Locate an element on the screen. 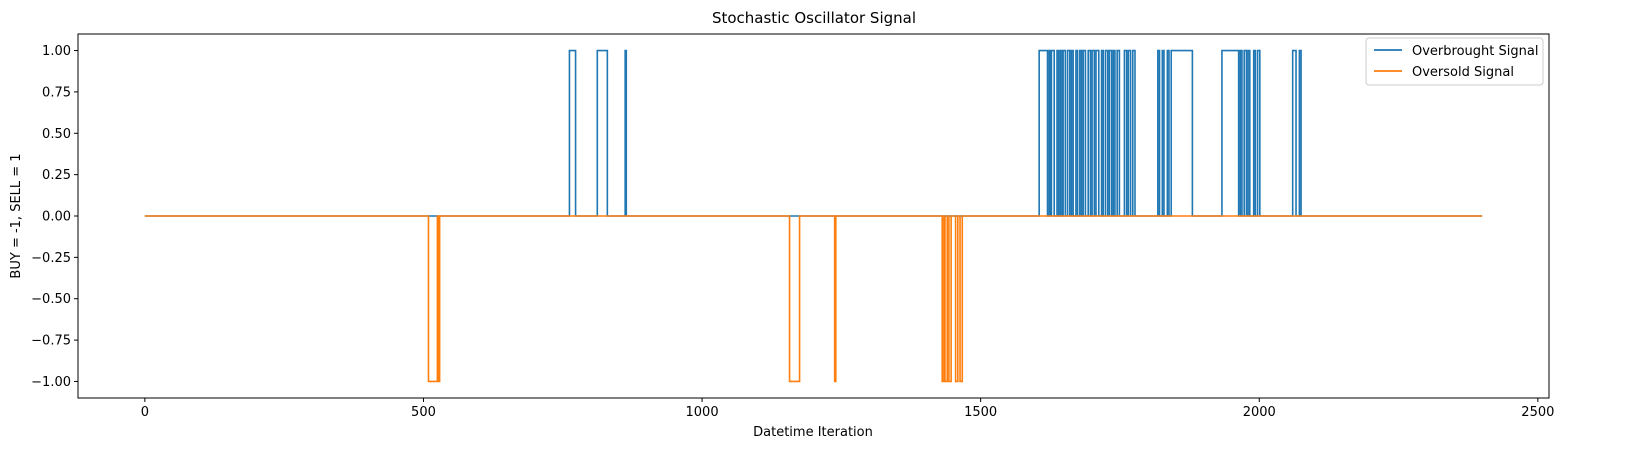  y-tick-label: 0.25 is located at coordinates (56, 175).